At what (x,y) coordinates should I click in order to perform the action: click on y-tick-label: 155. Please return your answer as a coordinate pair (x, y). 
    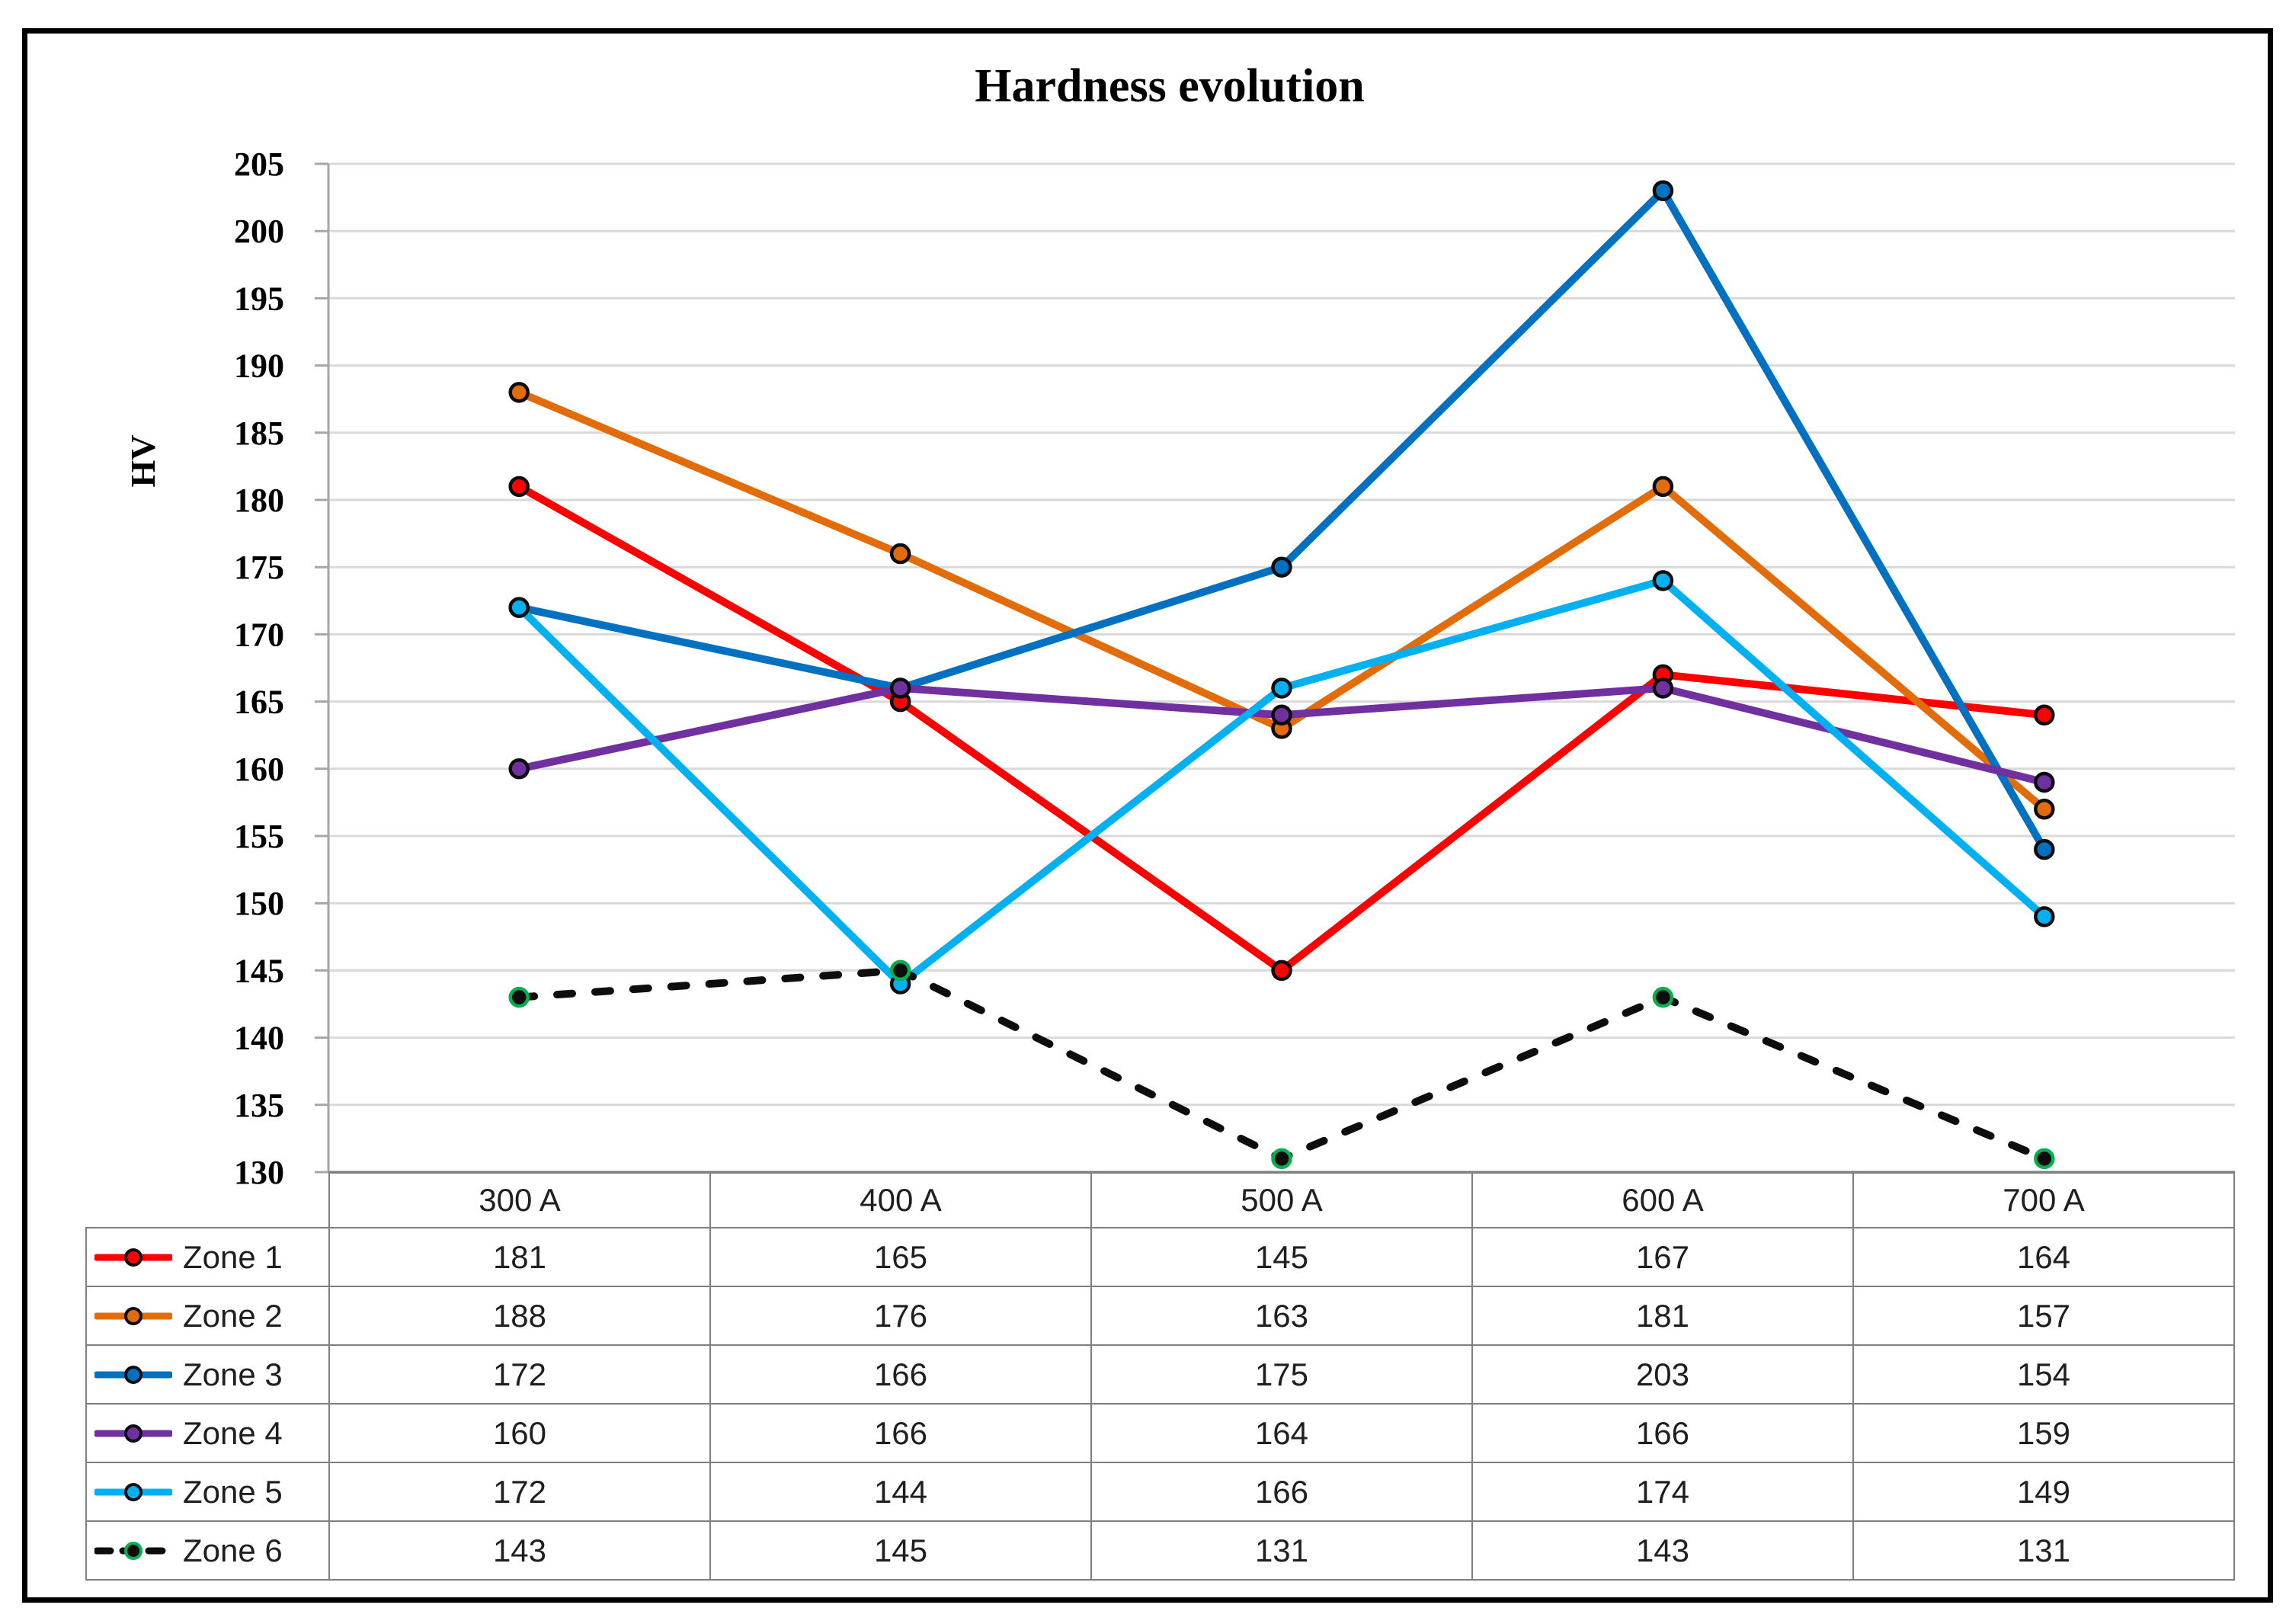
    Looking at the image, I should click on (259, 836).